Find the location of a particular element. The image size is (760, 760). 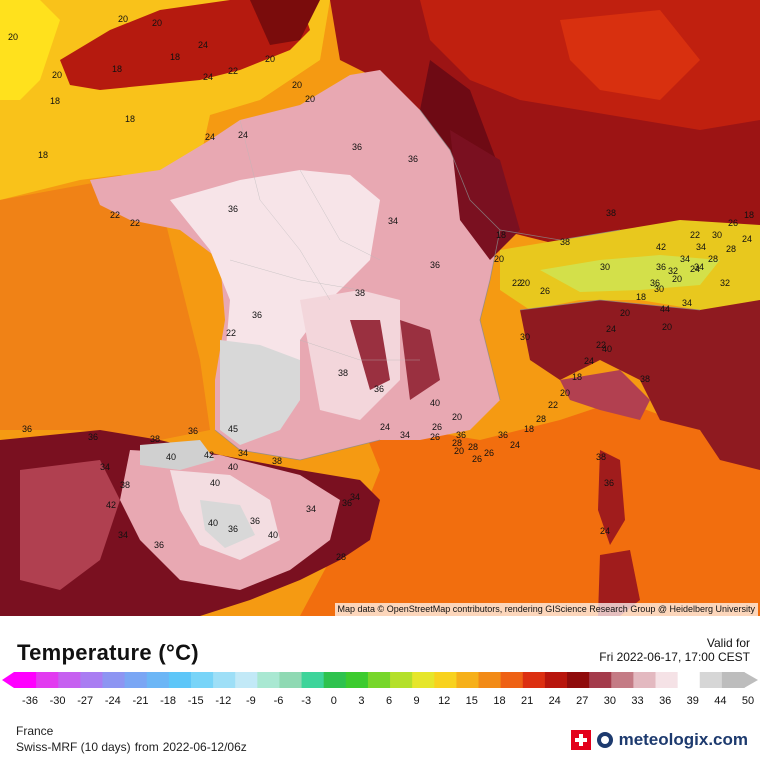

scale-tick-label: 12 is located at coordinates (444, 701).